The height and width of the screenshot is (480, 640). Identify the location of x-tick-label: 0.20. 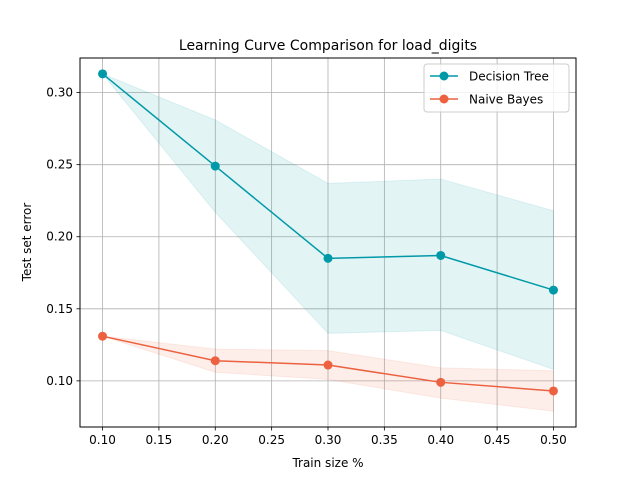
(215, 440).